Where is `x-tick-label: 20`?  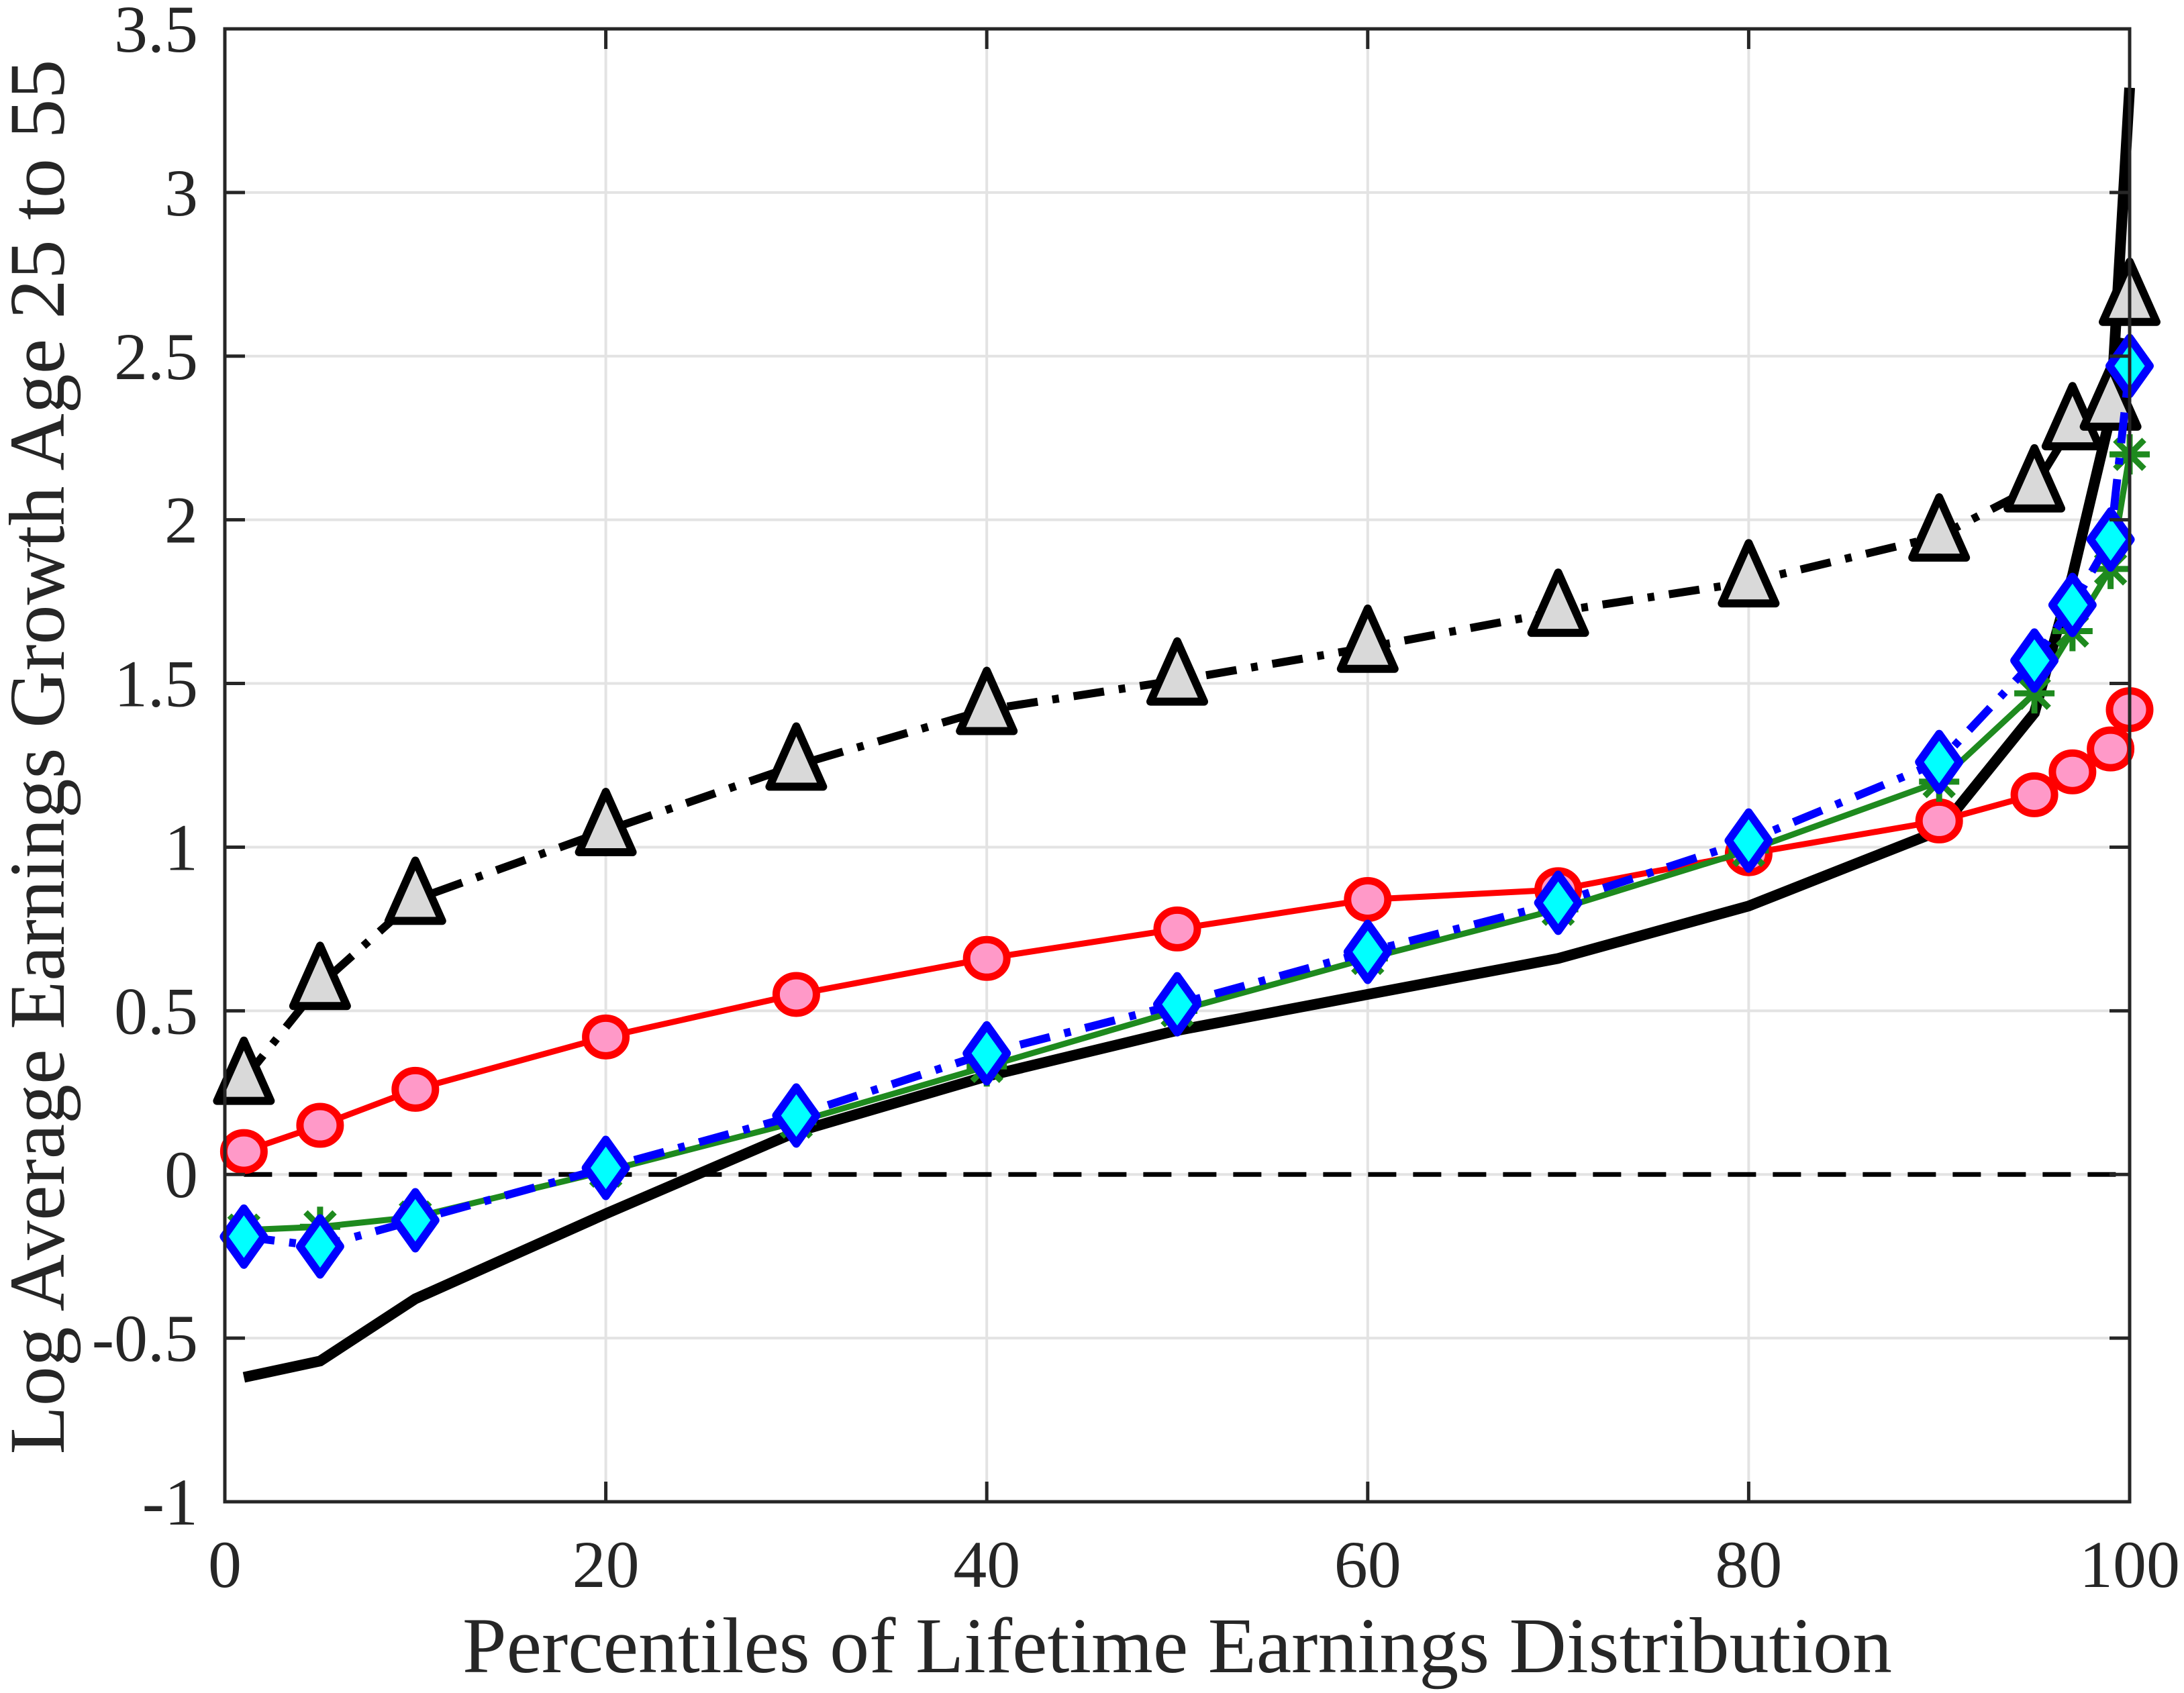
x-tick-label: 20 is located at coordinates (606, 1564).